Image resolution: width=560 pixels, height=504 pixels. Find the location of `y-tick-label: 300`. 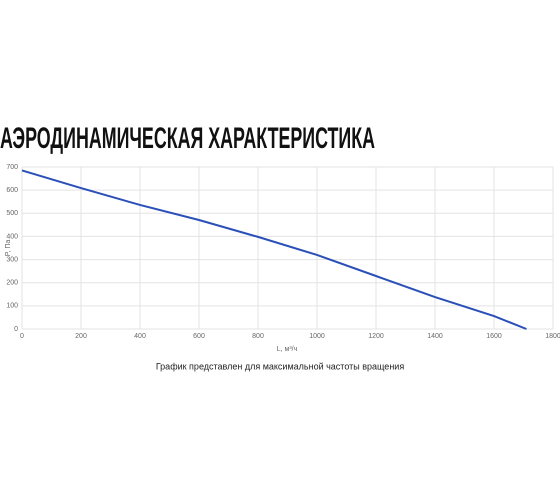

y-tick-label: 300 is located at coordinates (12, 259).